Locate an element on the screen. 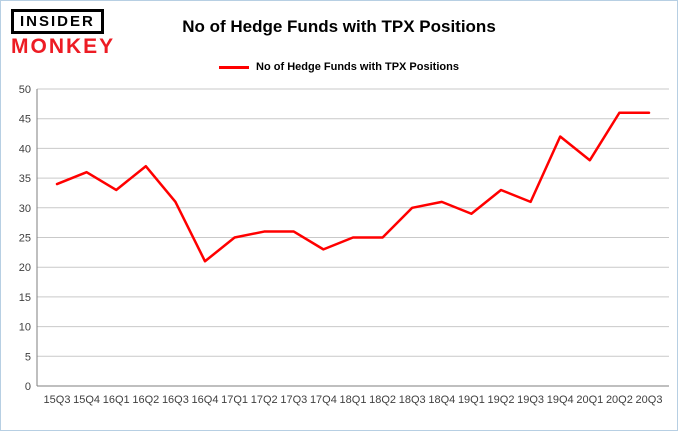 This screenshot has height=431, width=678. y-tick-label: 45 is located at coordinates (25, 120).